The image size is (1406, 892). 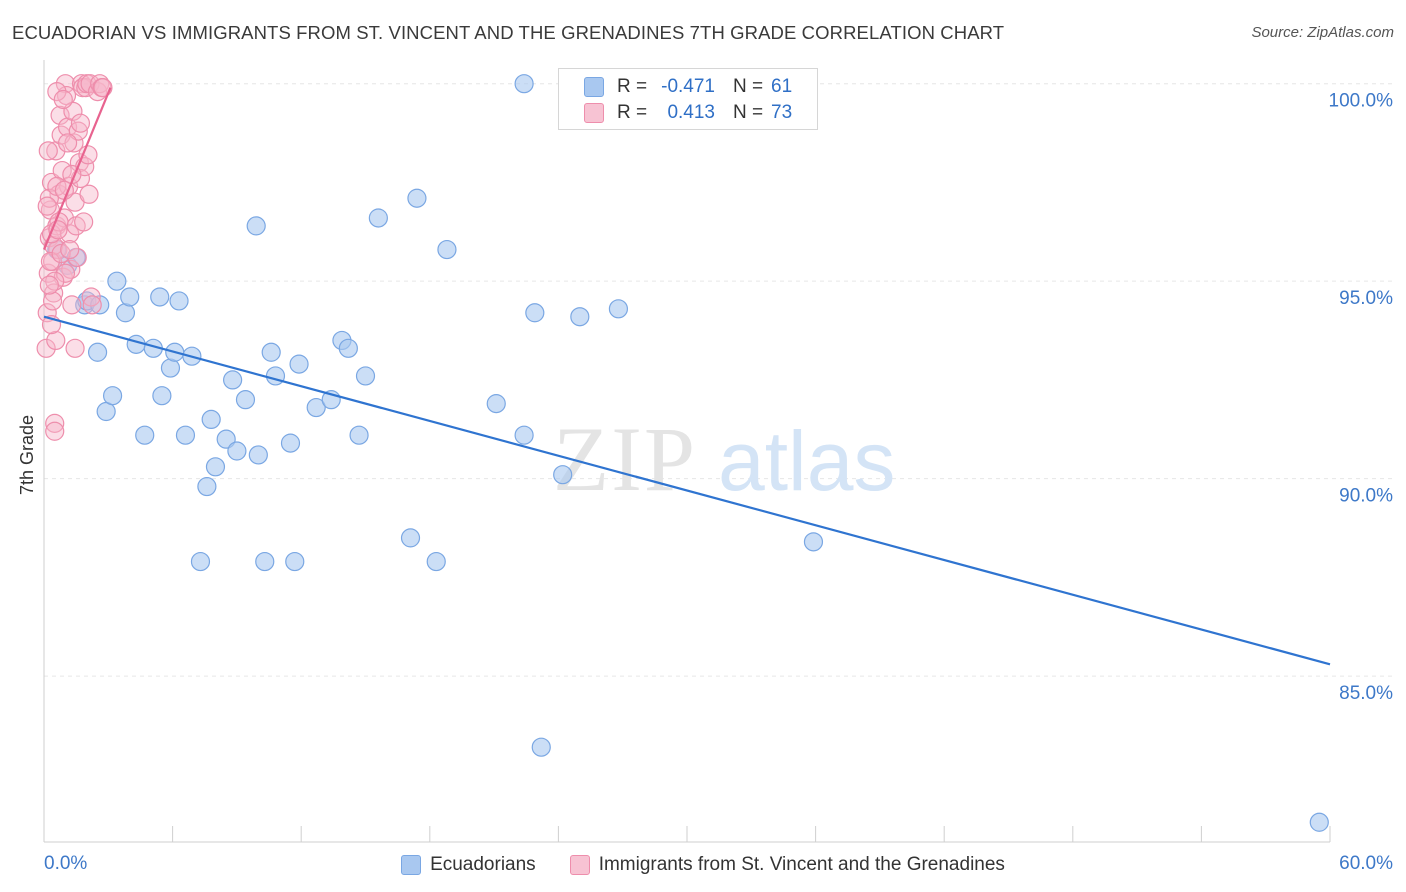 I want to click on stats-swatch-pink, so click(x=594, y=113).